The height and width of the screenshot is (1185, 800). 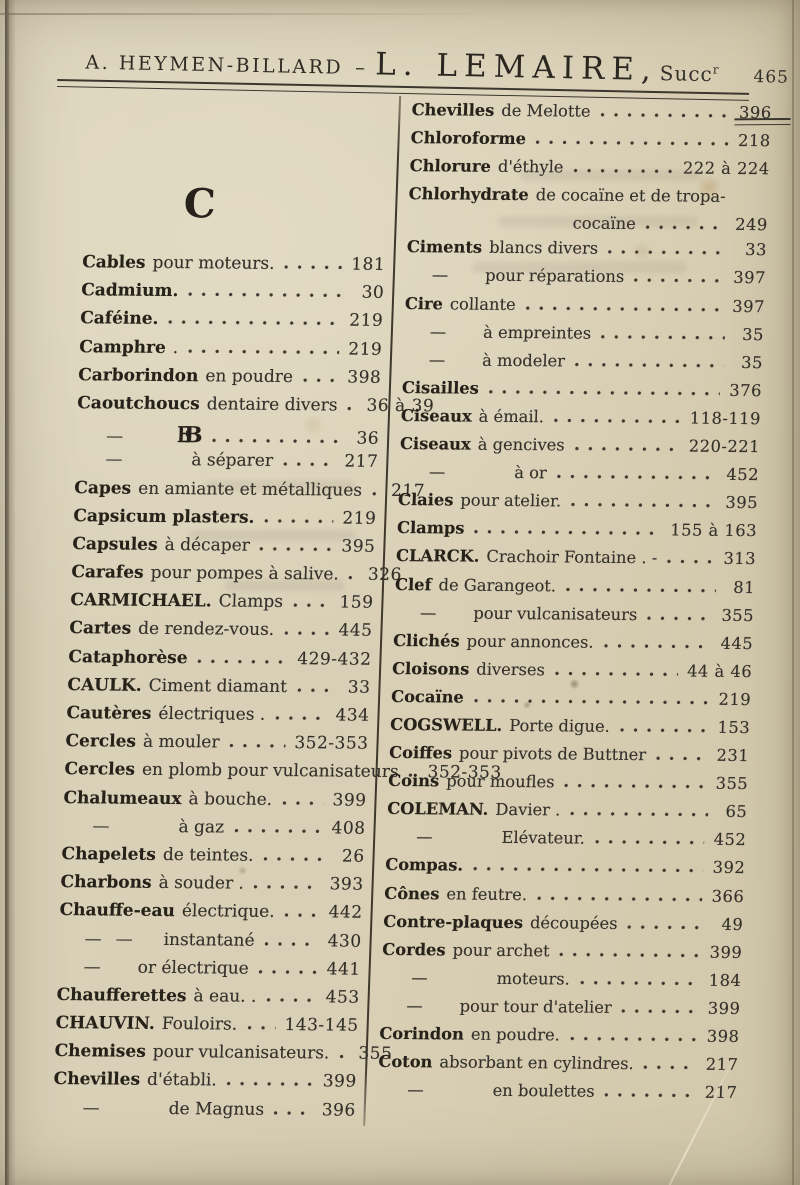 I want to click on entry-term: Chemises, so click(x=100, y=1052).